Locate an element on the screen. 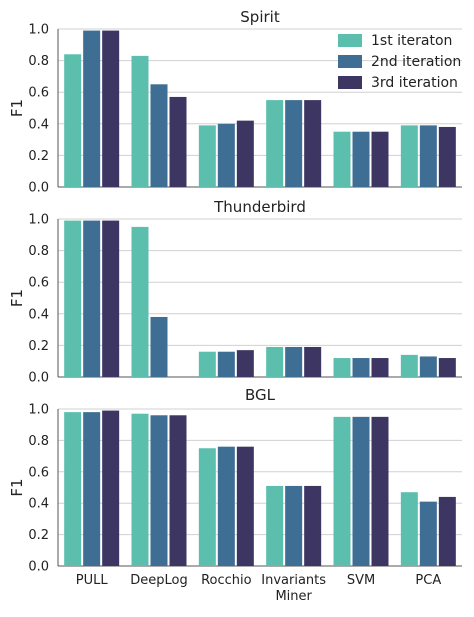  bar-thunderbird-svm-s3 is located at coordinates (380, 367).